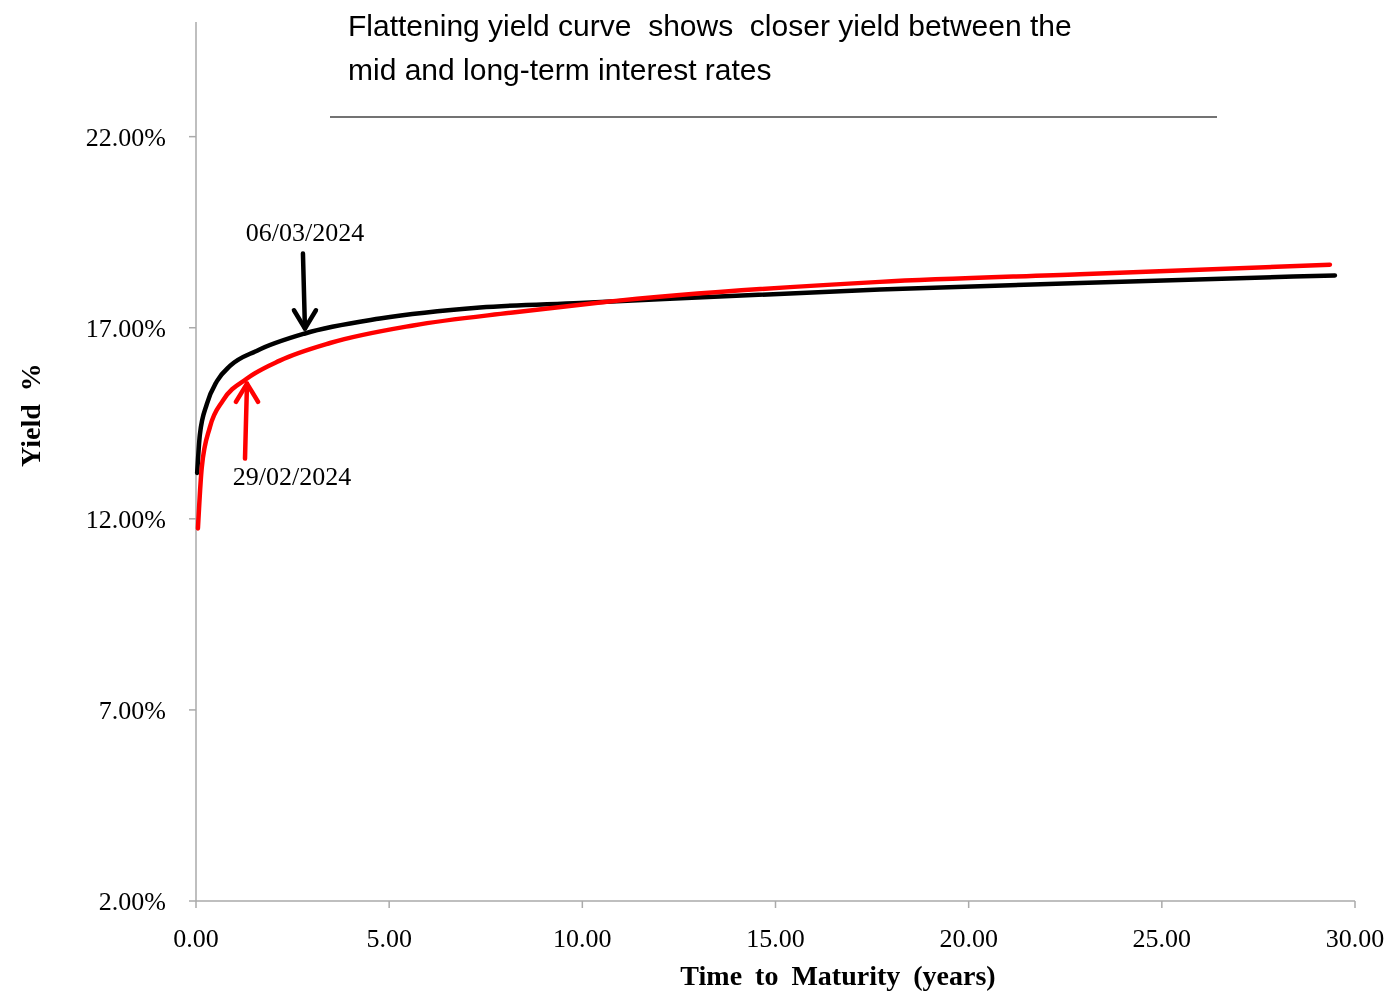 The image size is (1399, 992). What do you see at coordinates (710, 47) in the screenshot?
I see `chart-title: Flattening yield curve shows closer yield between the mid and long-term interest rates` at bounding box center [710, 47].